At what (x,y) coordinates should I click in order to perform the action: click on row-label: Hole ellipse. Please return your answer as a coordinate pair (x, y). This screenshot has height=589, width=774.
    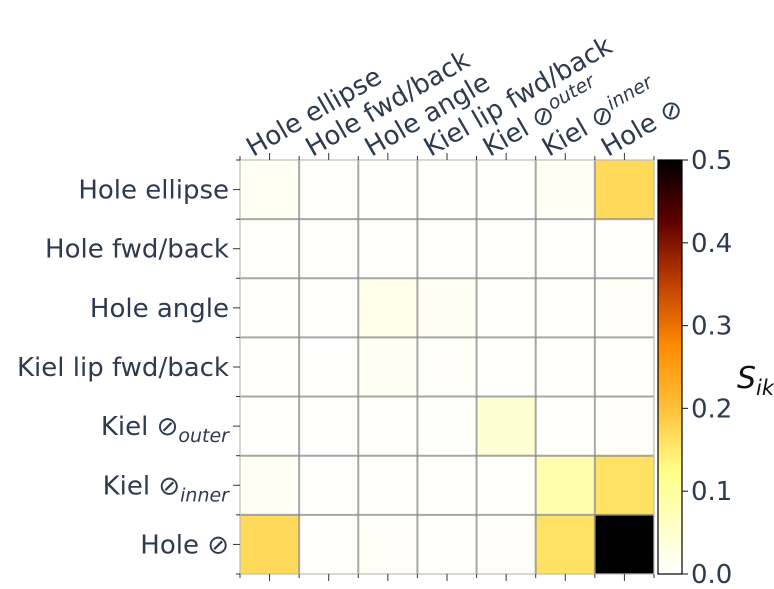
    Looking at the image, I should click on (153, 191).